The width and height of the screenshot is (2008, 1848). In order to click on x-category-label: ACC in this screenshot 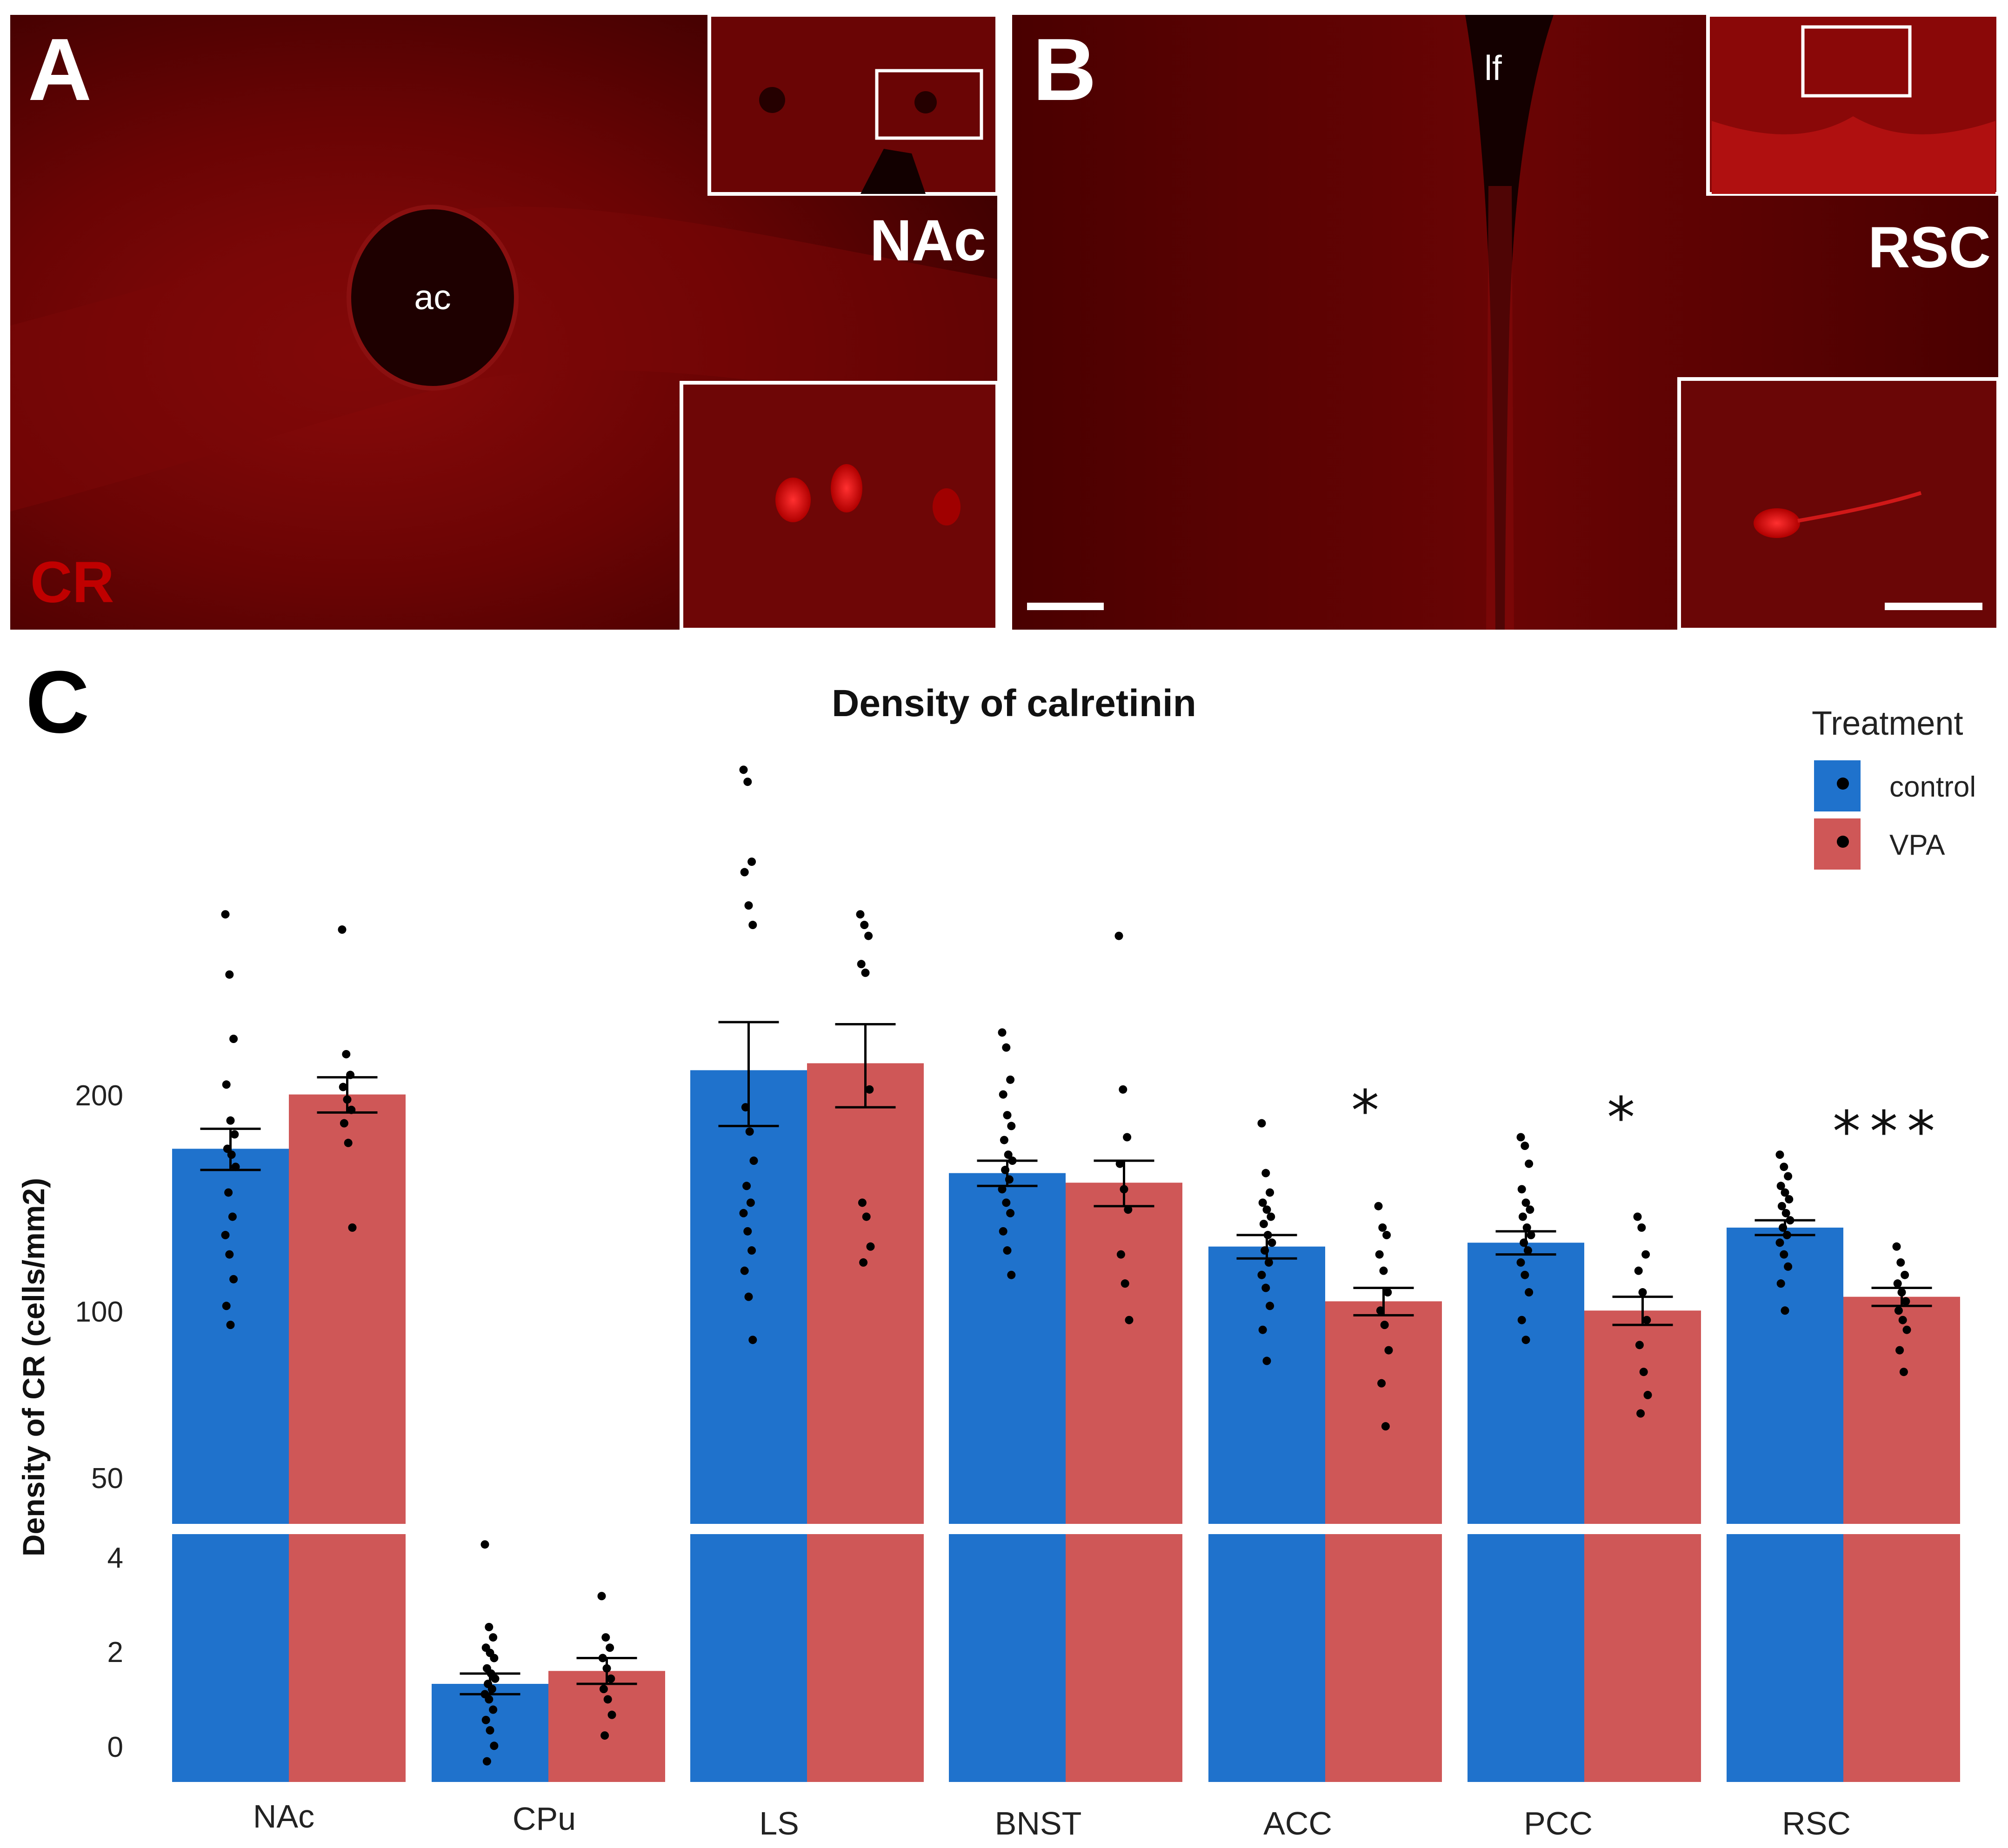, I will do `click(1298, 1823)`.